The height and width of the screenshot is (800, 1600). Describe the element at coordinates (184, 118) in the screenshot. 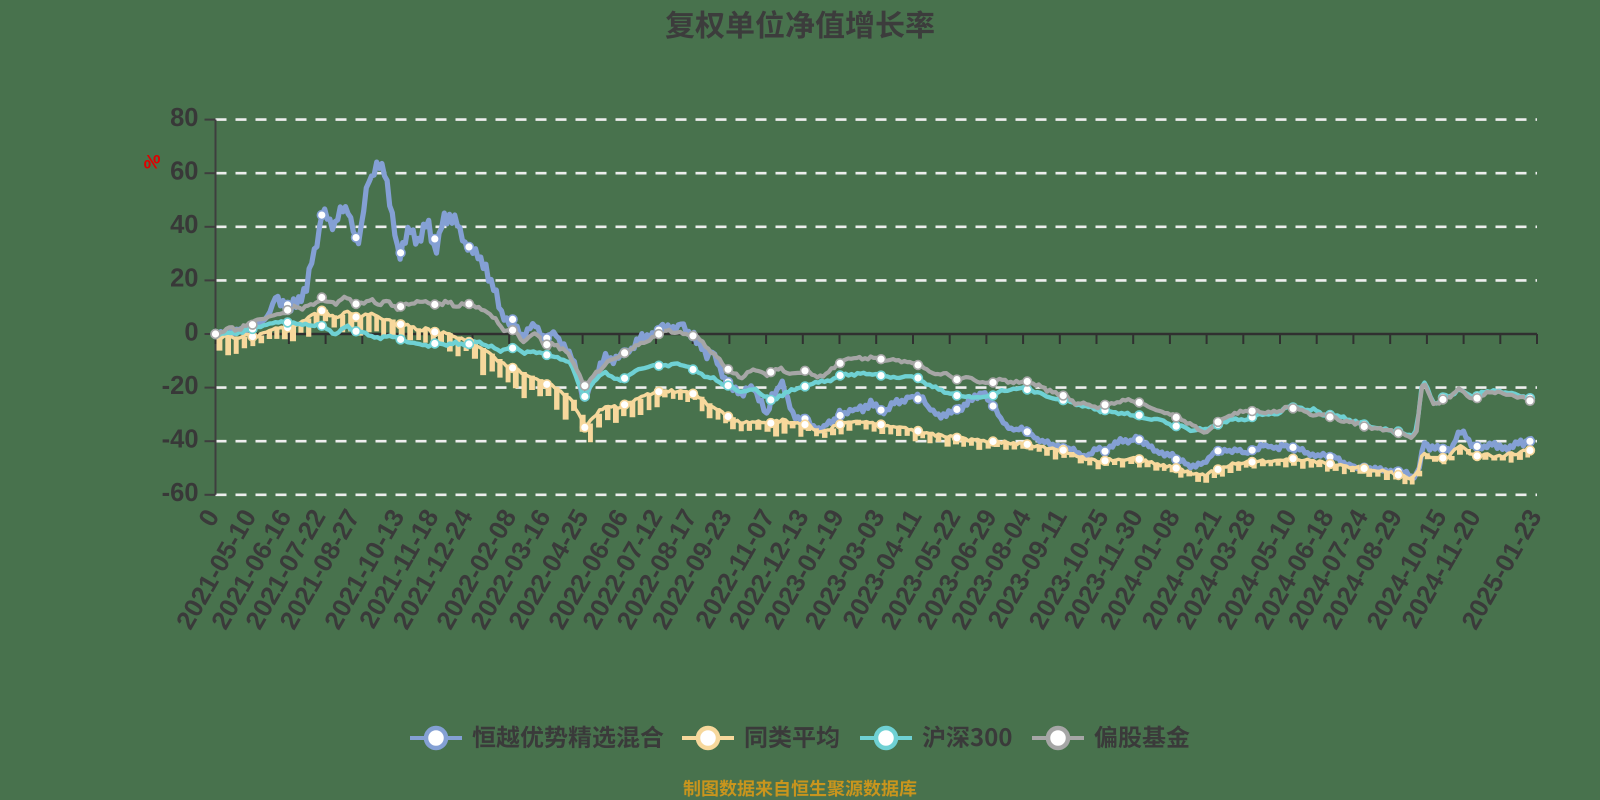

I see `svg-text: 80` at that location.